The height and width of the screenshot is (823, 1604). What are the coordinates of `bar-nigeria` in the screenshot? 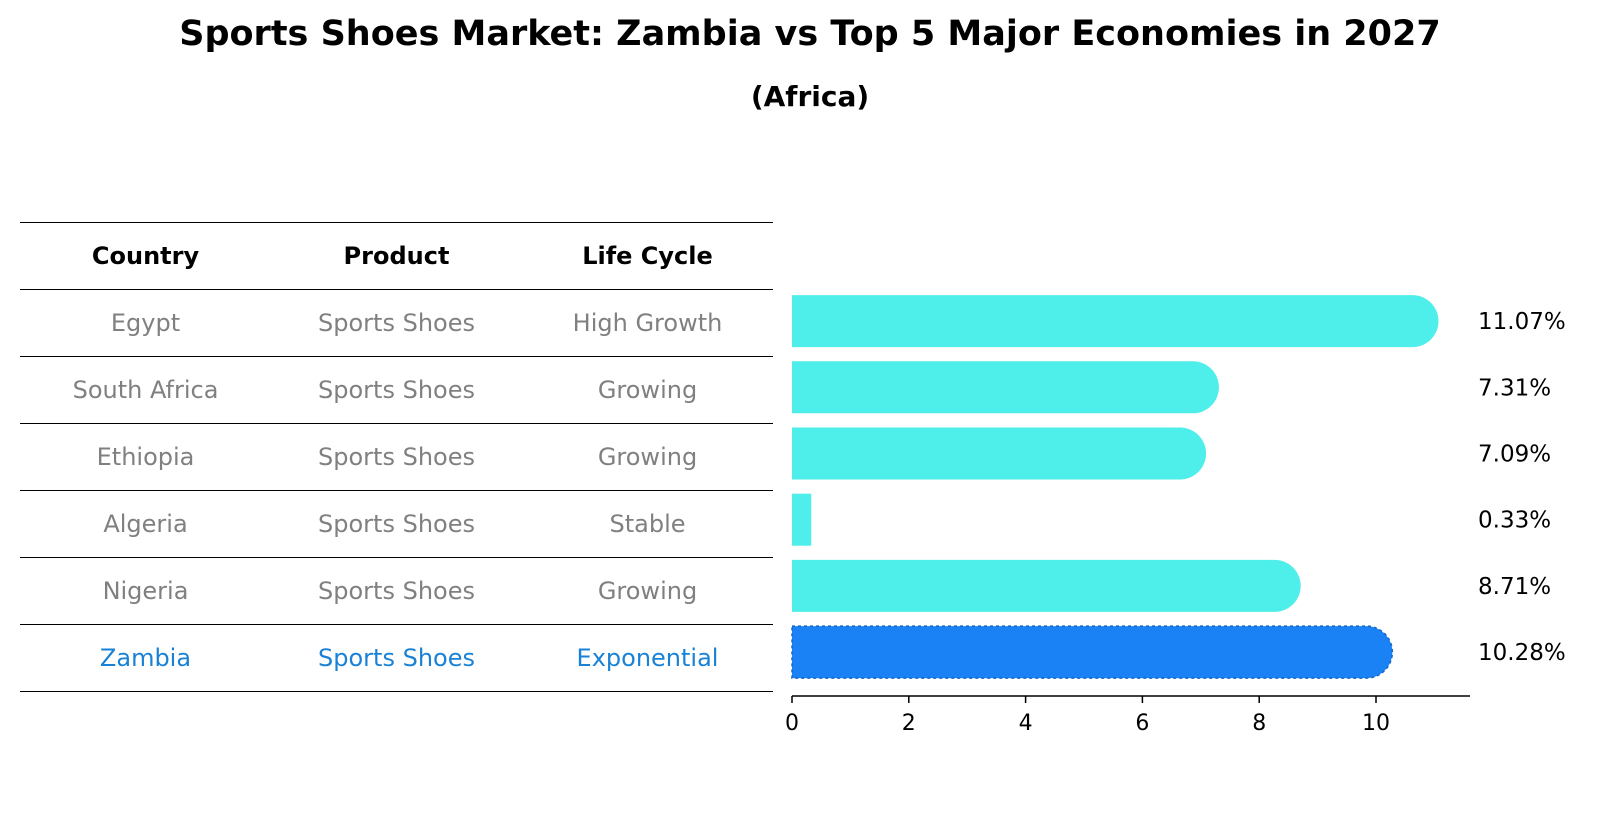 It's located at (1046, 585).